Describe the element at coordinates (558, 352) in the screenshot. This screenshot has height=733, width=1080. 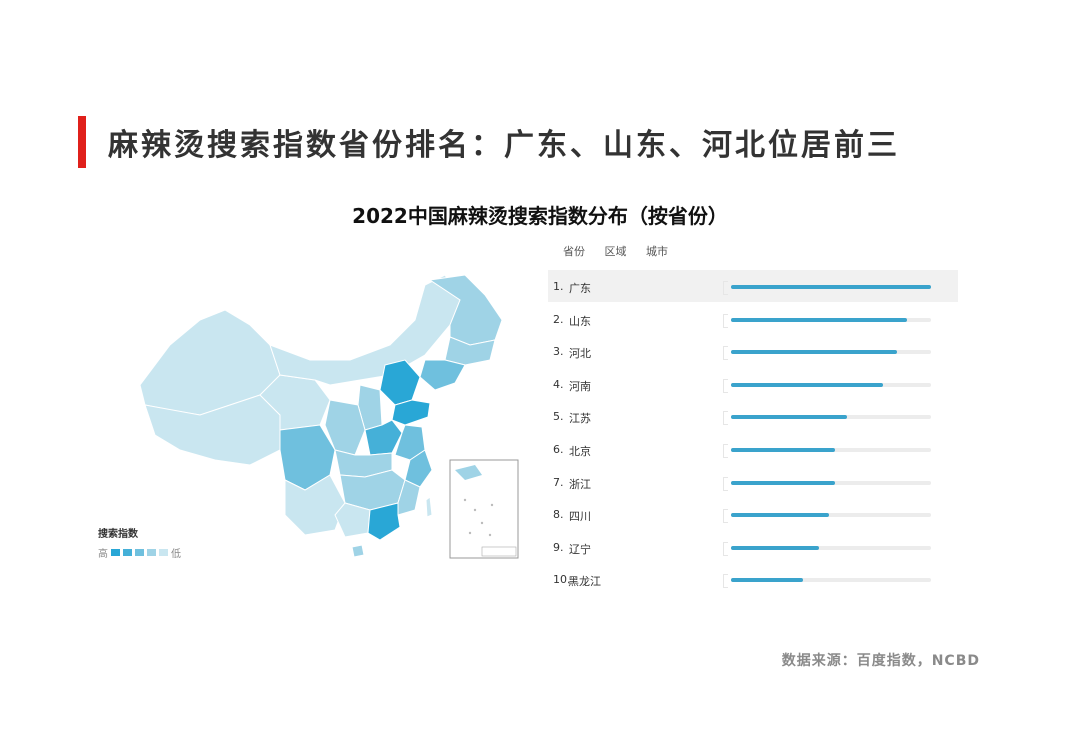
I see `rank-number: 3.` at that location.